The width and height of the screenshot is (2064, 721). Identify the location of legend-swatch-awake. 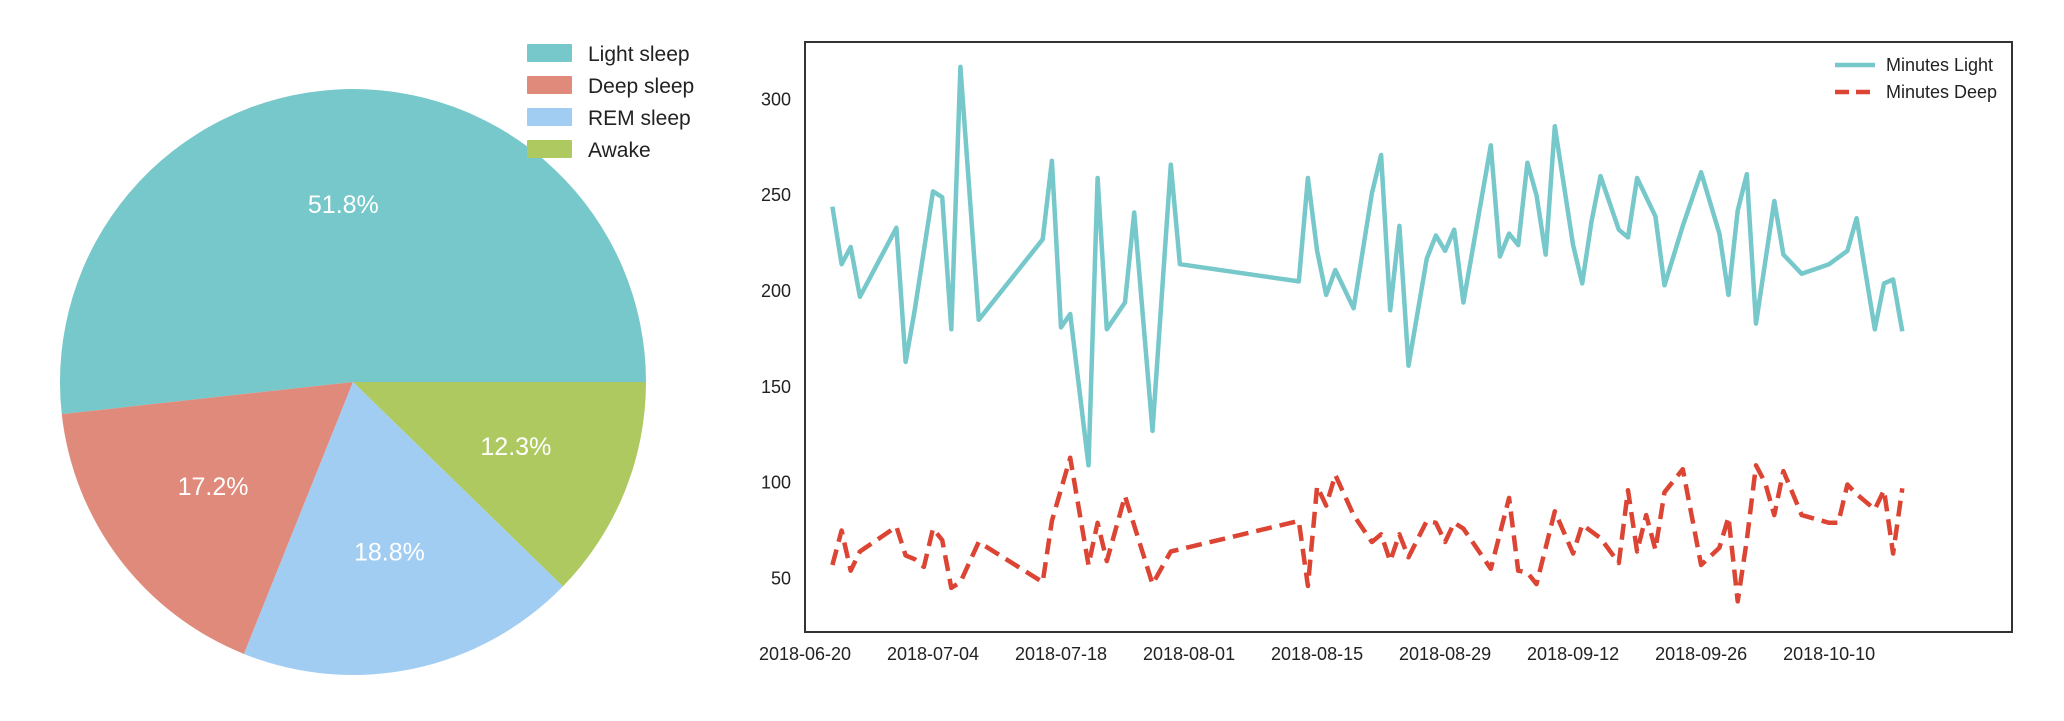
(549, 149).